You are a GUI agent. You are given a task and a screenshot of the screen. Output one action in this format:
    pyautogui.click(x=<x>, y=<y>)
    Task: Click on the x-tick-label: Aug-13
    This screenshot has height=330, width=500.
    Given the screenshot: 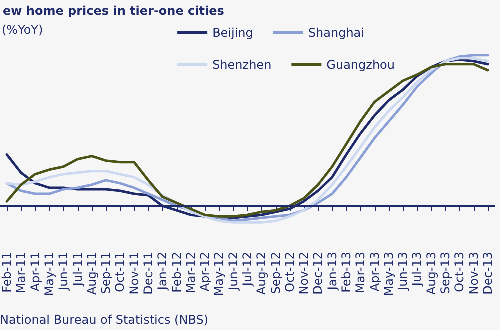 What is the action you would take?
    pyautogui.click(x=431, y=274)
    